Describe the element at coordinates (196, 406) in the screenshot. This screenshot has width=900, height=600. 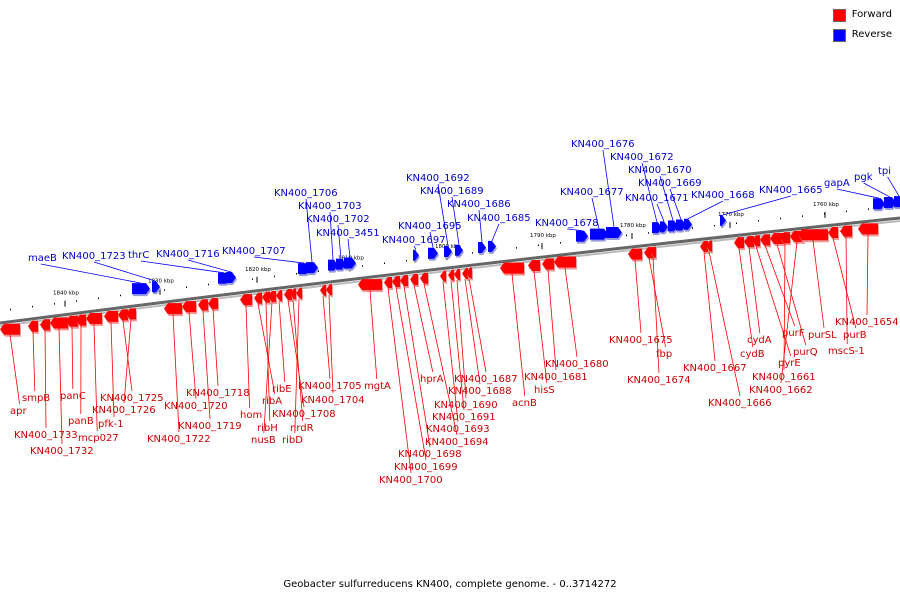
I see `forward-gene-label: KN400_1720` at that location.